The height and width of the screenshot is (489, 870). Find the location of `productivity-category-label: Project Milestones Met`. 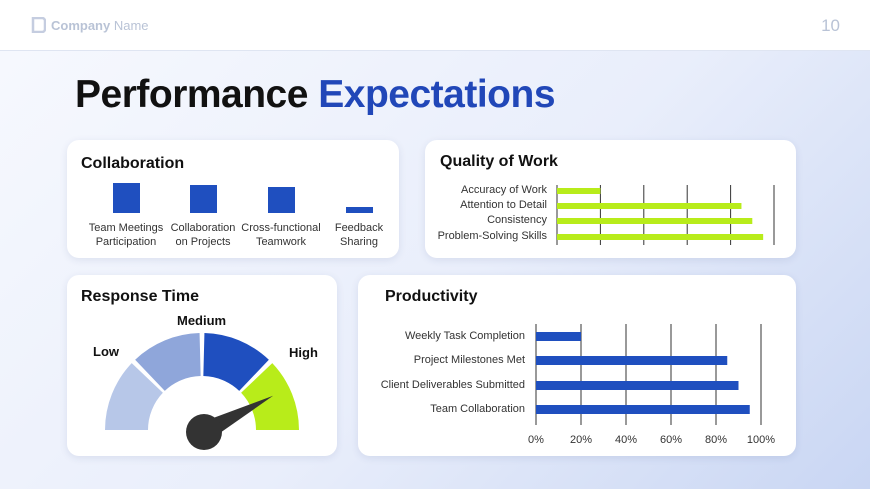

productivity-category-label: Project Milestones Met is located at coordinates (469, 360).